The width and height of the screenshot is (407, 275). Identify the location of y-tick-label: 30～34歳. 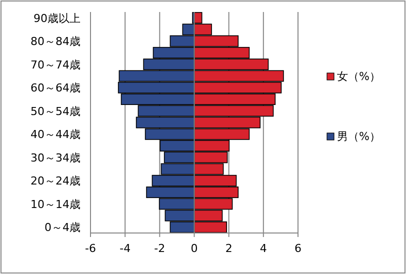
(55, 157).